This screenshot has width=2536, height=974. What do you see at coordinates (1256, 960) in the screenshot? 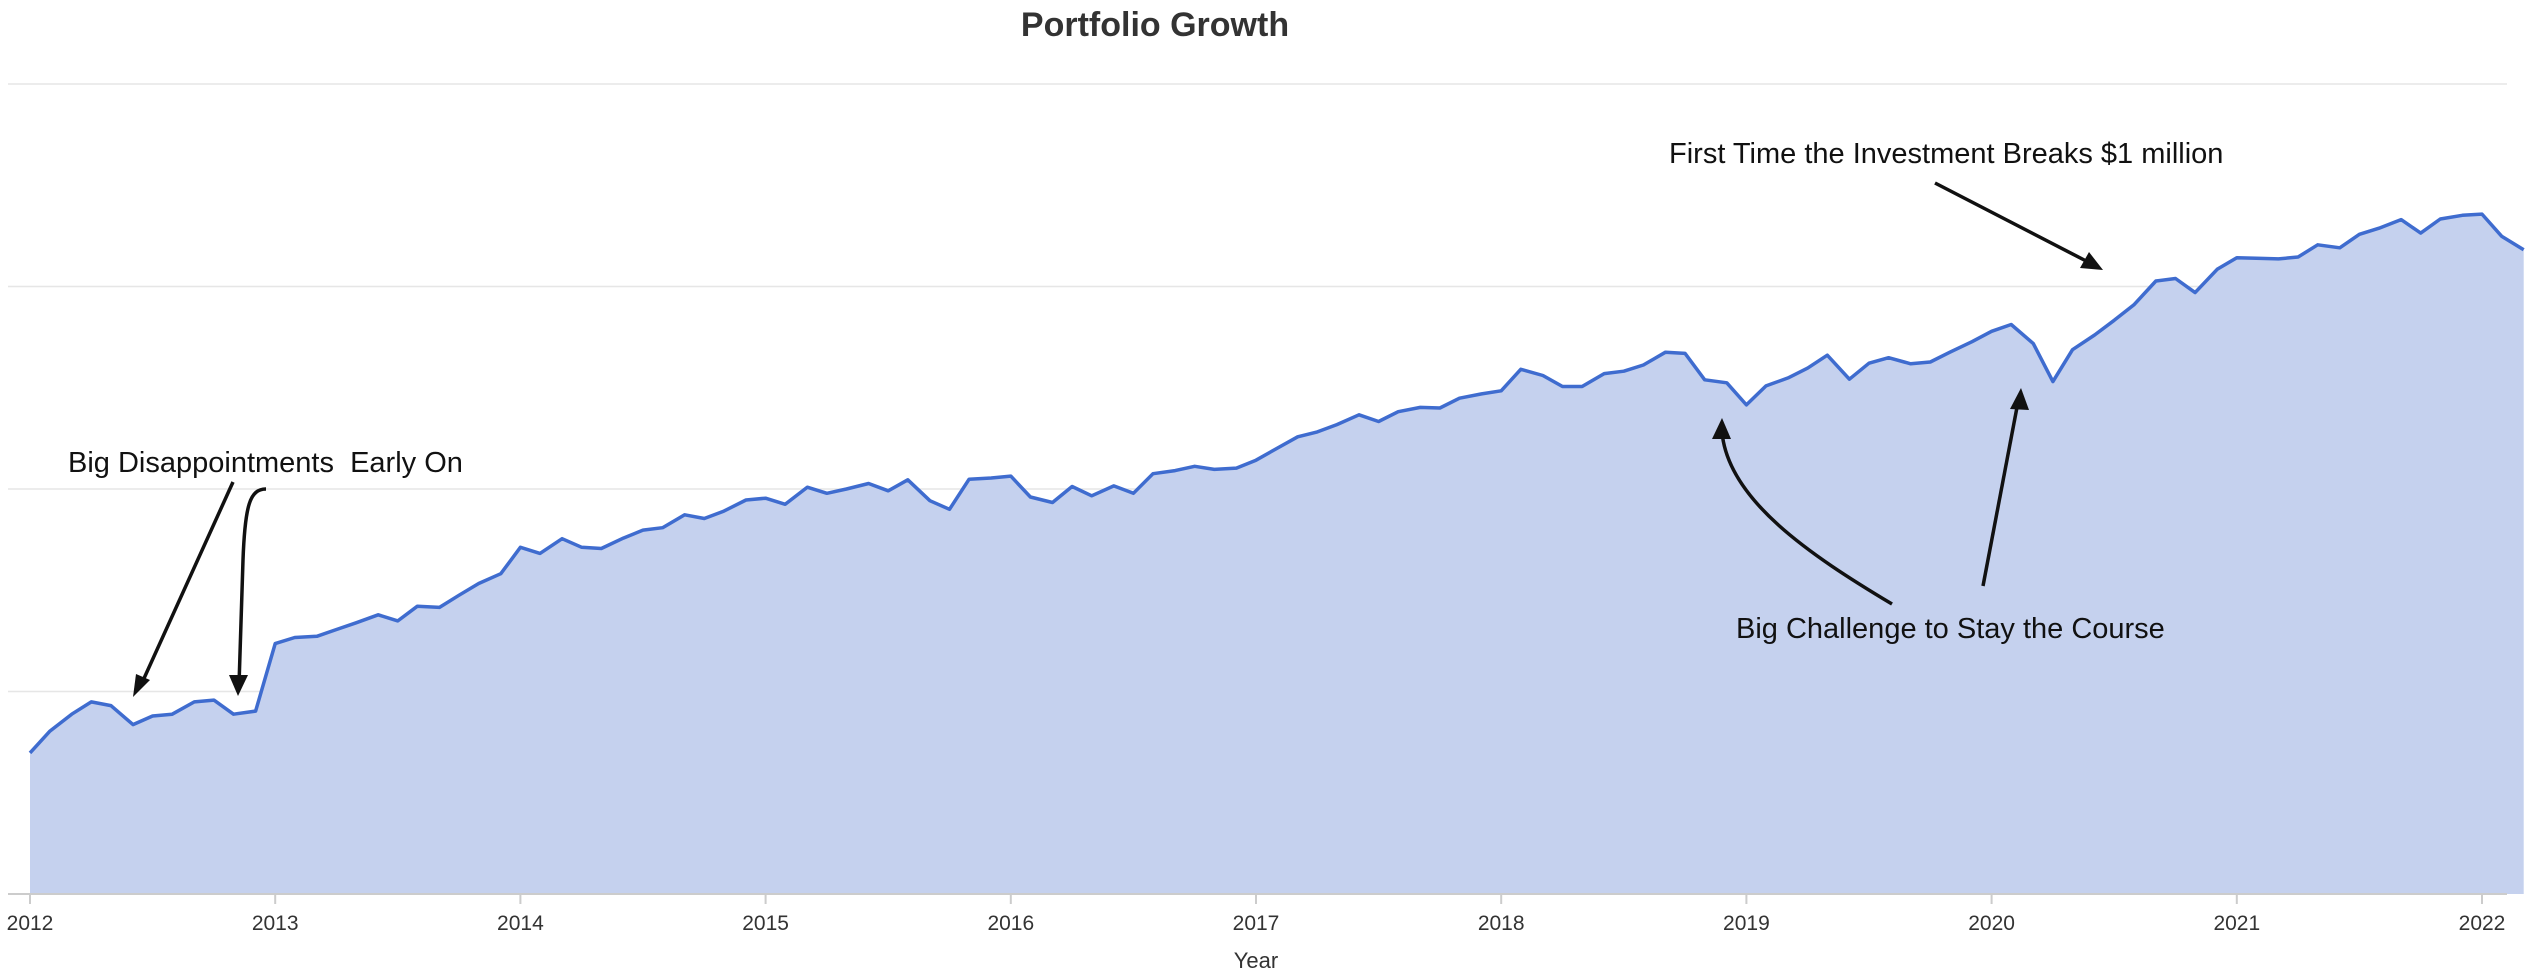
I see `x-axis-label: Year` at bounding box center [1256, 960].